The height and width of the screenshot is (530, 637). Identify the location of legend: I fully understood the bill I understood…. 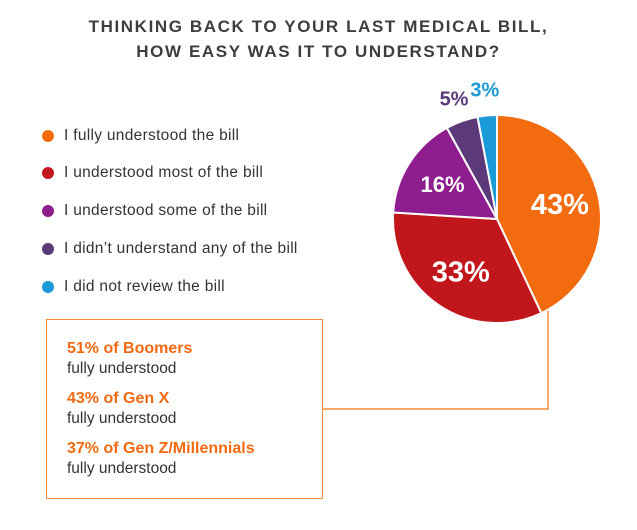
(170, 220).